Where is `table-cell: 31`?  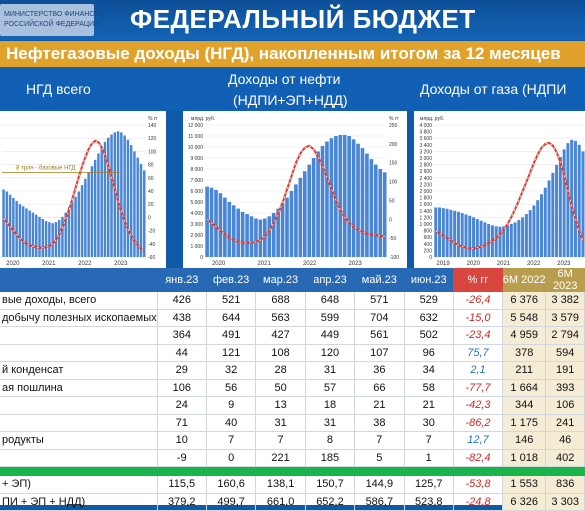
table-cell: 31 is located at coordinates (330, 423).